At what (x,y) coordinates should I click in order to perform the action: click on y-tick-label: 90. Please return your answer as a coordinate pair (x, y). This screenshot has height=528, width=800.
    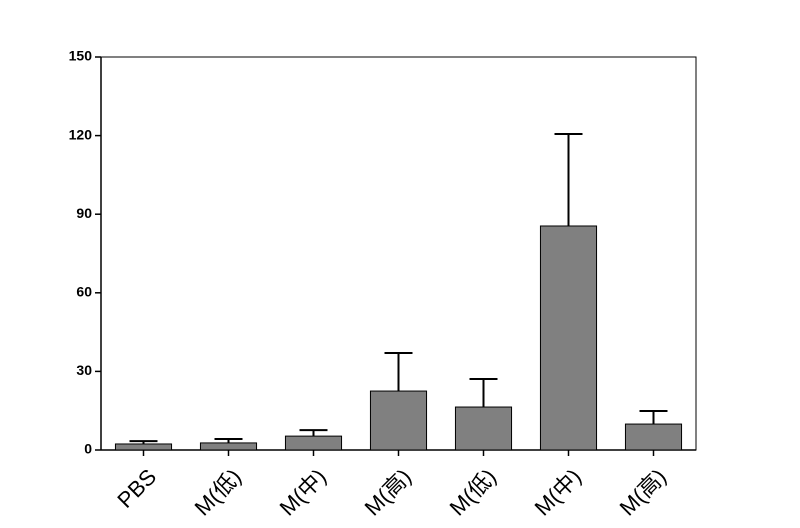
    Looking at the image, I should click on (84, 213).